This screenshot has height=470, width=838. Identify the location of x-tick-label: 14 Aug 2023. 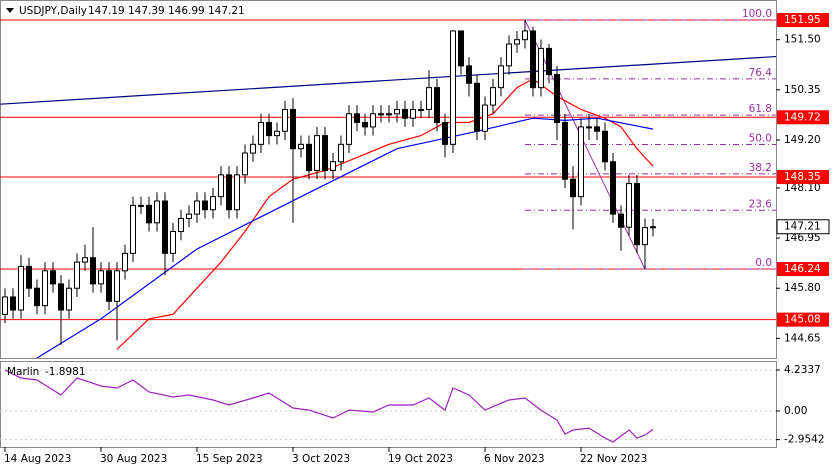
(37, 459).